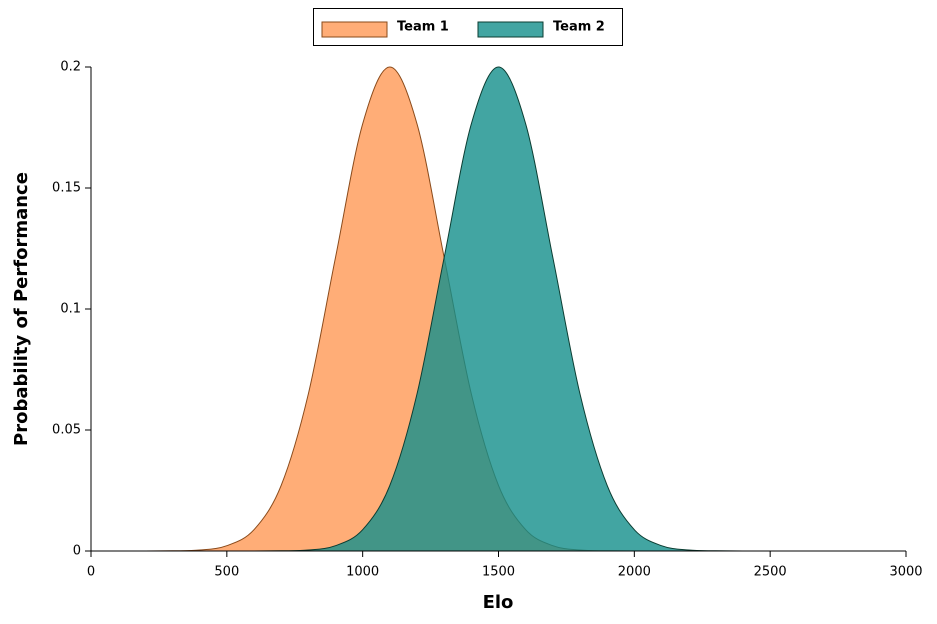  I want to click on y-tick-label: 0.05, so click(66, 430).